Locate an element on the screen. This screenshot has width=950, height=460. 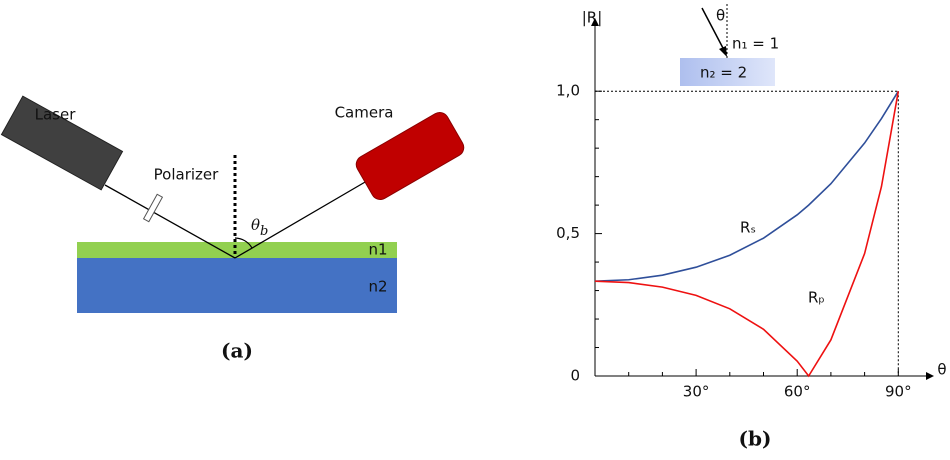
n2-label: n2 is located at coordinates (377, 287).